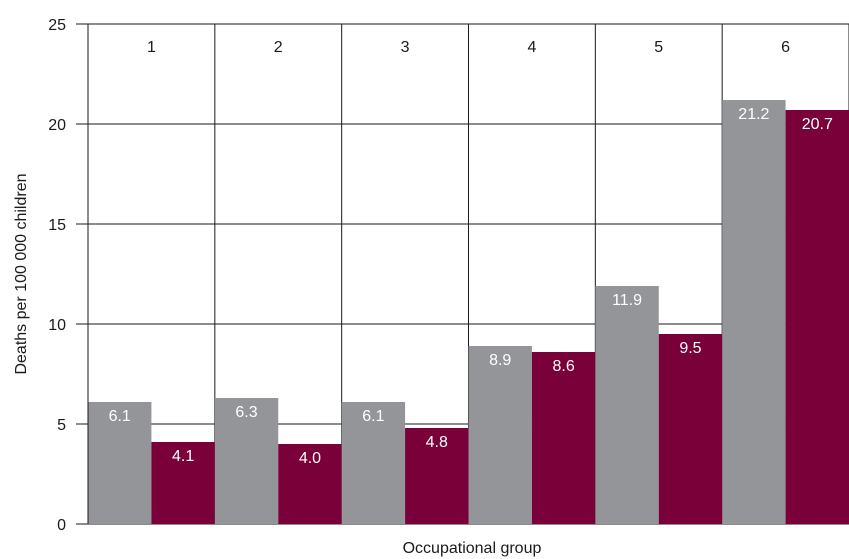 The height and width of the screenshot is (559, 849). What do you see at coordinates (373, 463) in the screenshot?
I see `bar-group3-series1` at bounding box center [373, 463].